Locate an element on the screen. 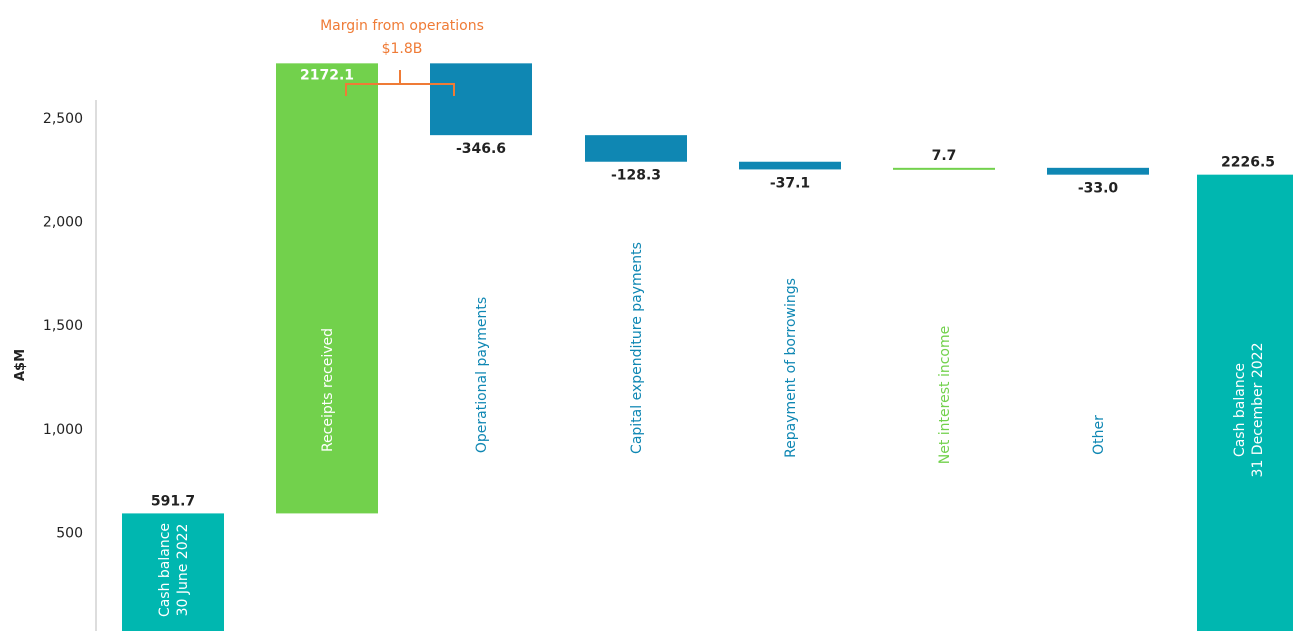 The width and height of the screenshot is (1293, 631). y-tick-labels: 500 1,000 1,500 2,000 2,500 is located at coordinates (63, 326).